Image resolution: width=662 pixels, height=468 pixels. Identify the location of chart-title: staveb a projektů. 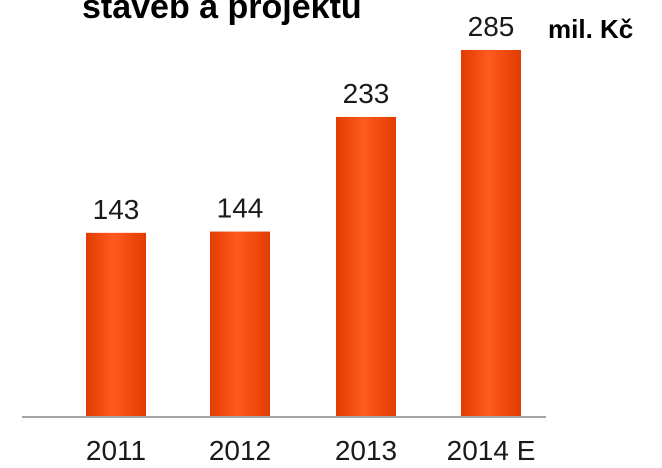
(222, 13).